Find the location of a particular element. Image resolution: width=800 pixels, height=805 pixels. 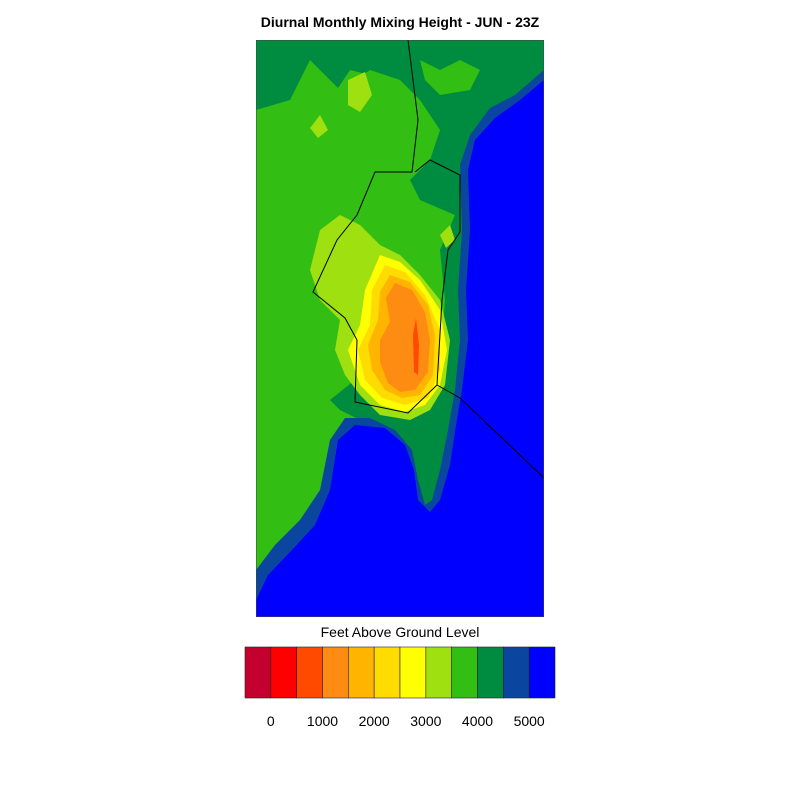

colorbar-tick-label: 3000 is located at coordinates (425, 721).